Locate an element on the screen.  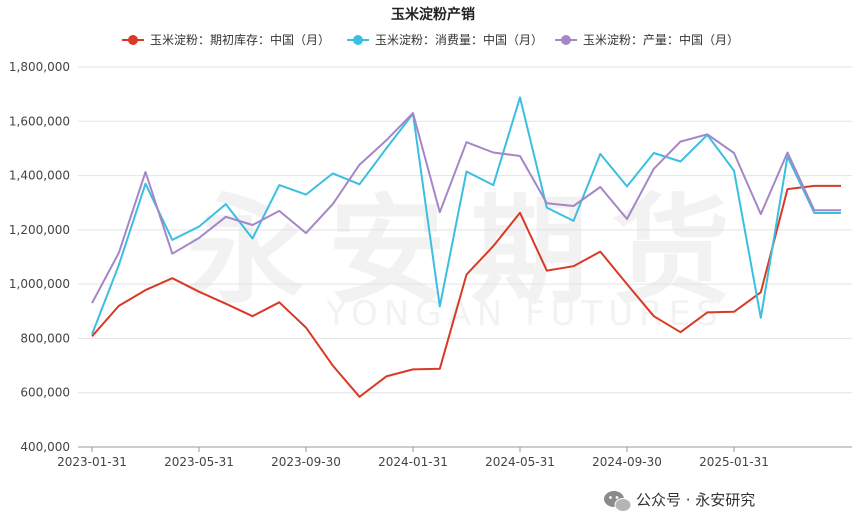
footer: 公众号 · 永安研究 is located at coordinates (679, 501).